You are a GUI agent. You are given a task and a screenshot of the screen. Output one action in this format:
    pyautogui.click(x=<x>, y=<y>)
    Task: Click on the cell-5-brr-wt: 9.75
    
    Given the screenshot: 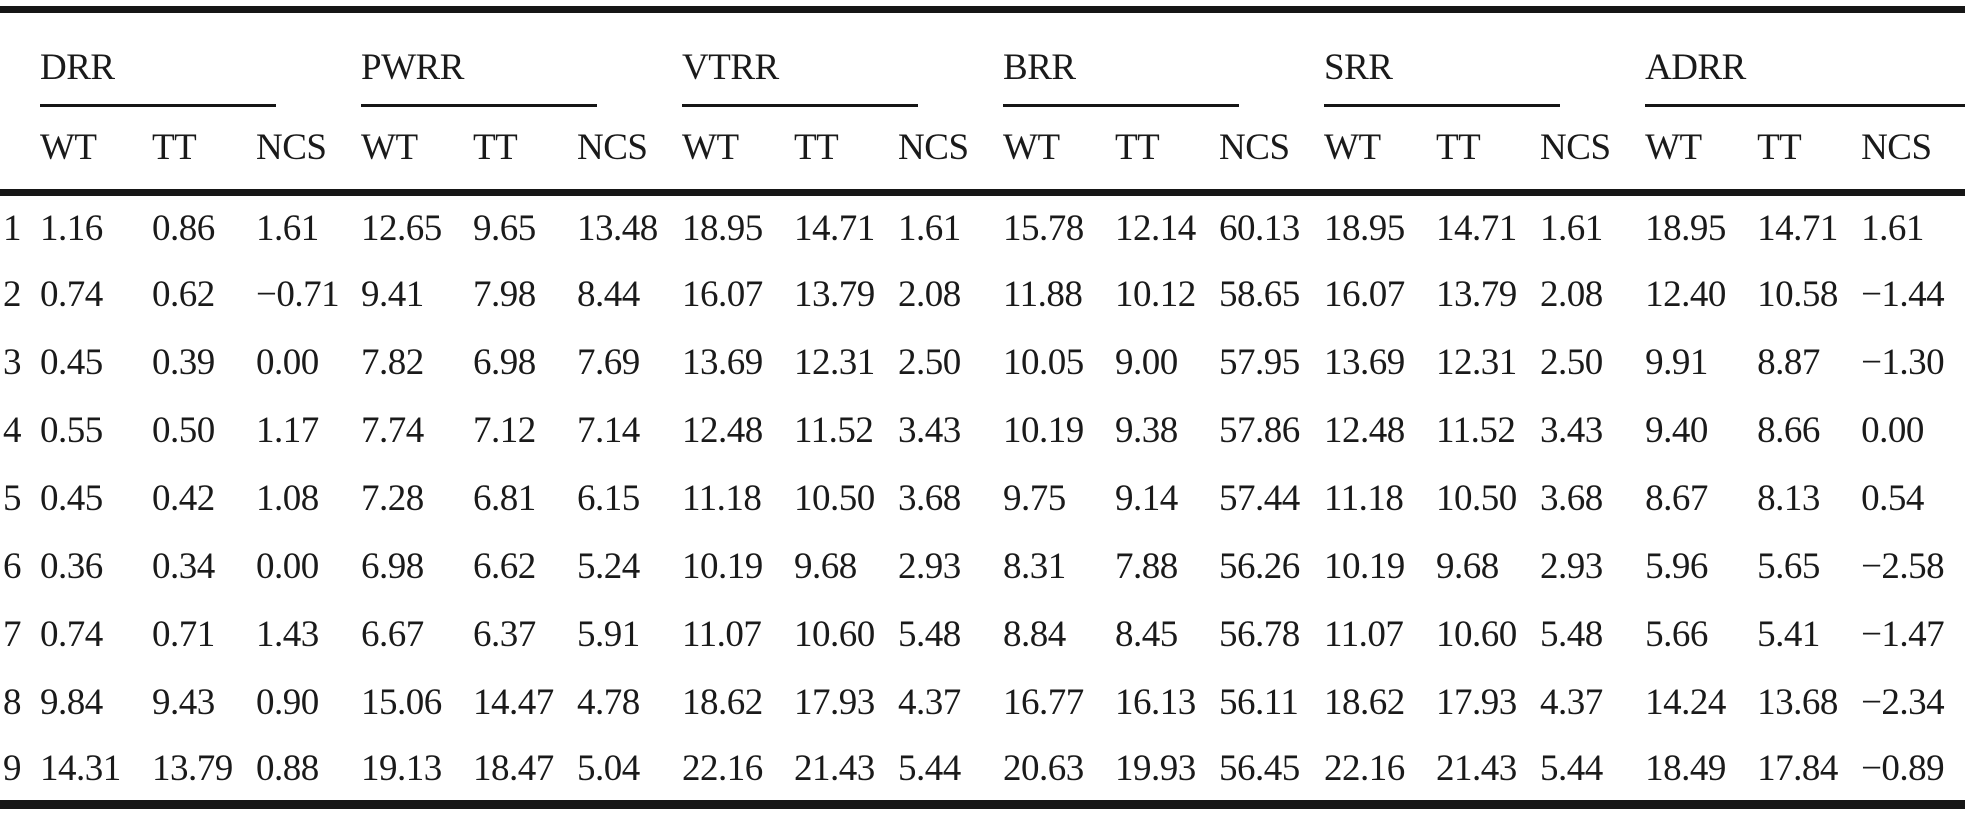 What is the action you would take?
    pyautogui.click(x=1034, y=498)
    